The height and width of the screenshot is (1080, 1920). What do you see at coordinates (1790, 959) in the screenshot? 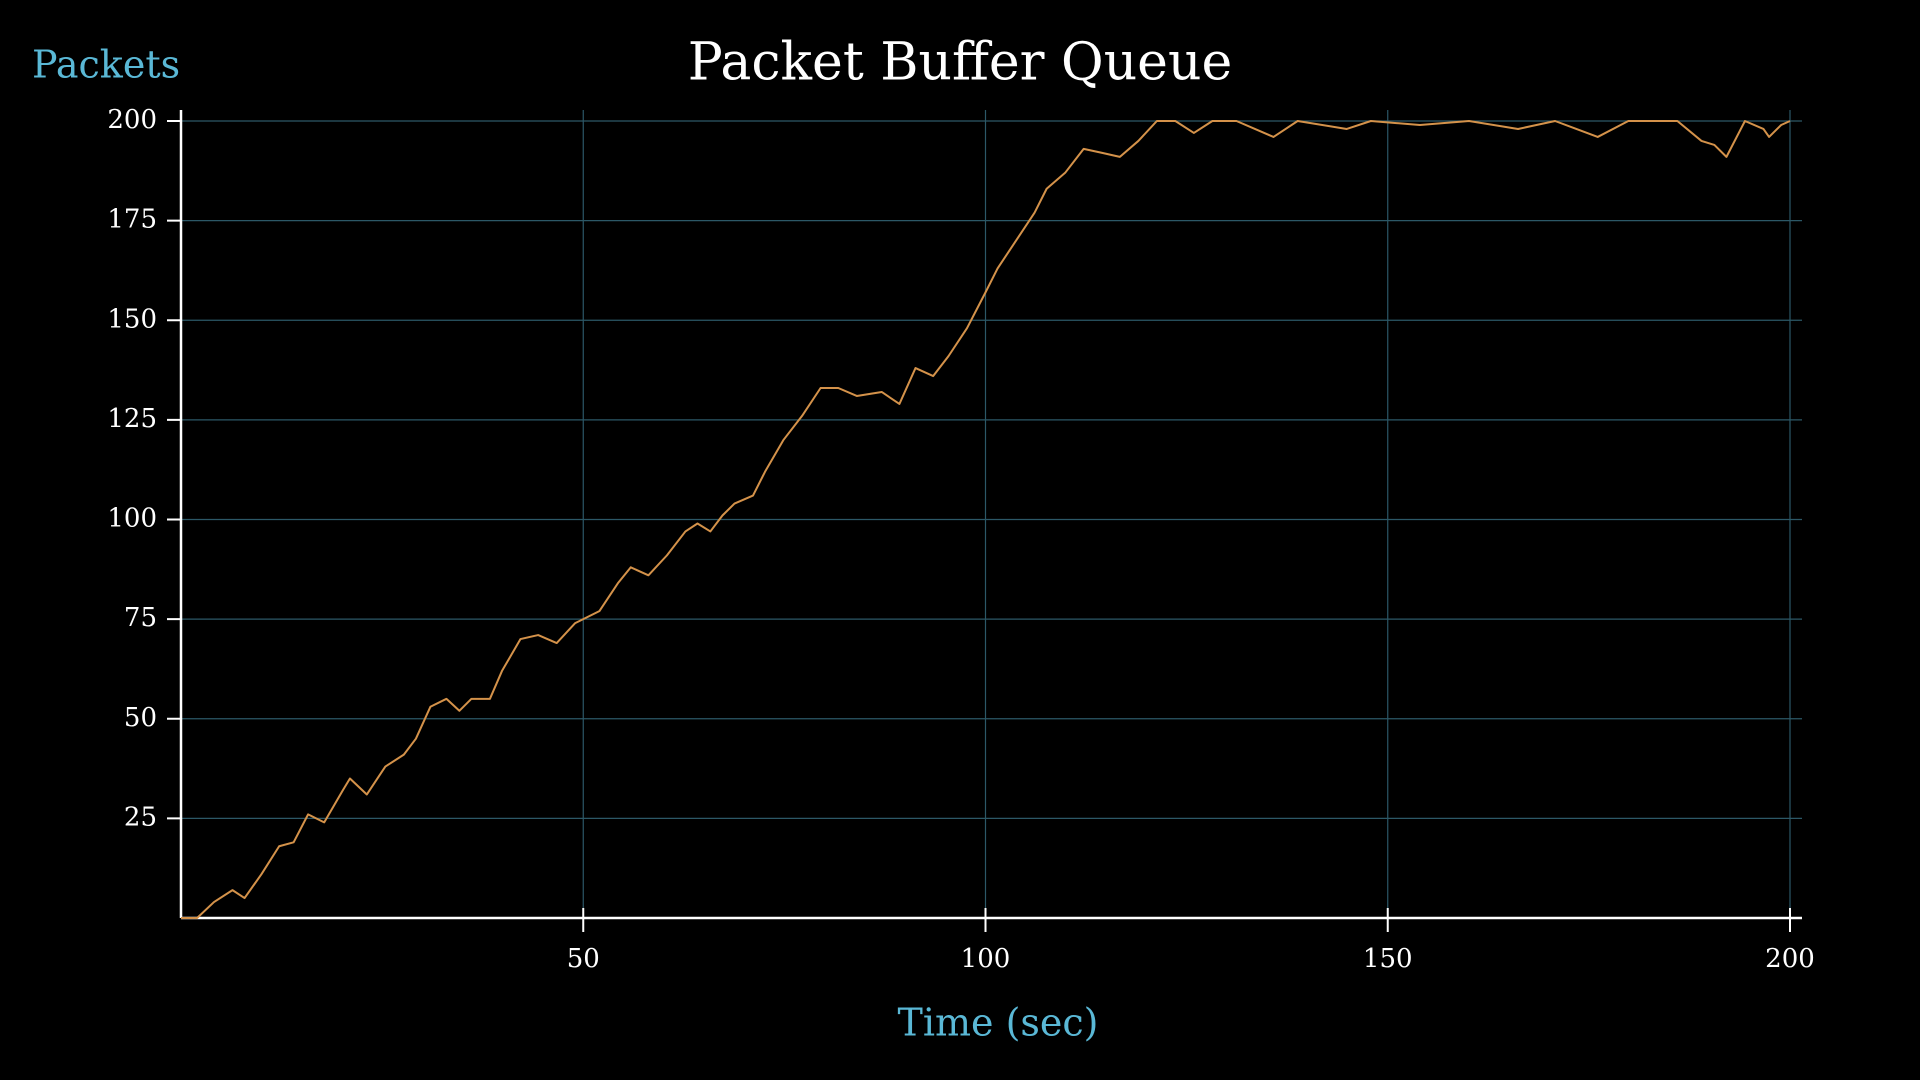
I see `x-tick-label: 200` at bounding box center [1790, 959].